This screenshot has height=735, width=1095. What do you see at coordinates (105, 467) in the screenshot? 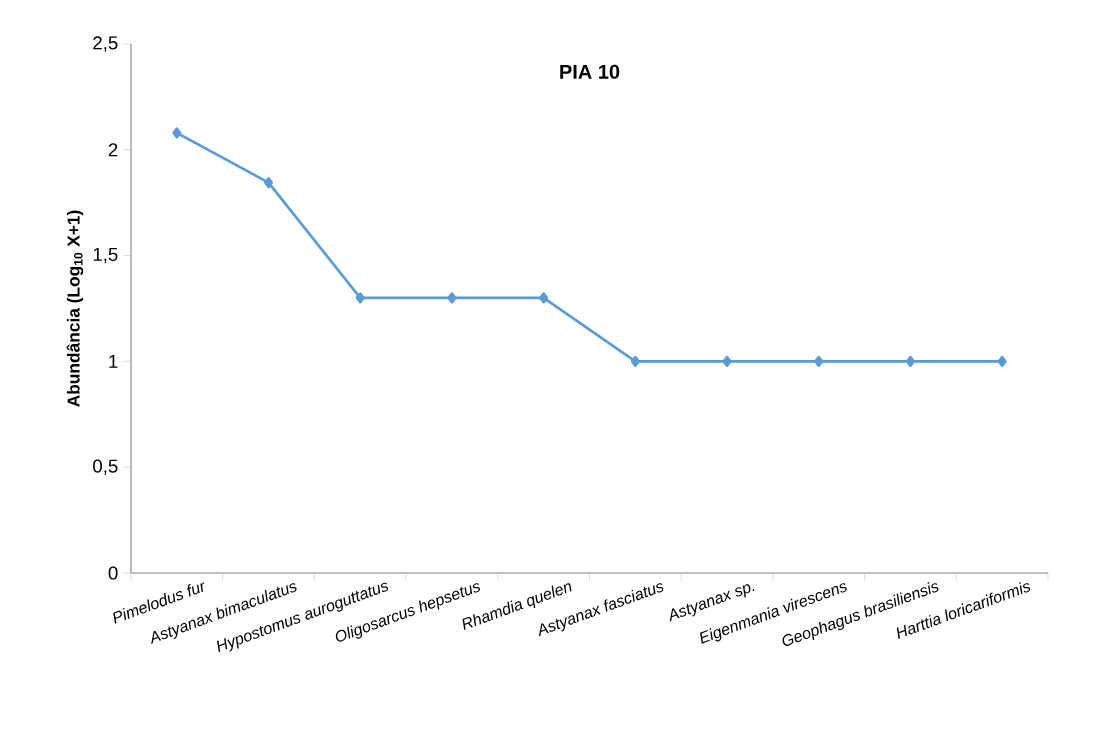
I see `y-tick-label: 0,5` at bounding box center [105, 467].